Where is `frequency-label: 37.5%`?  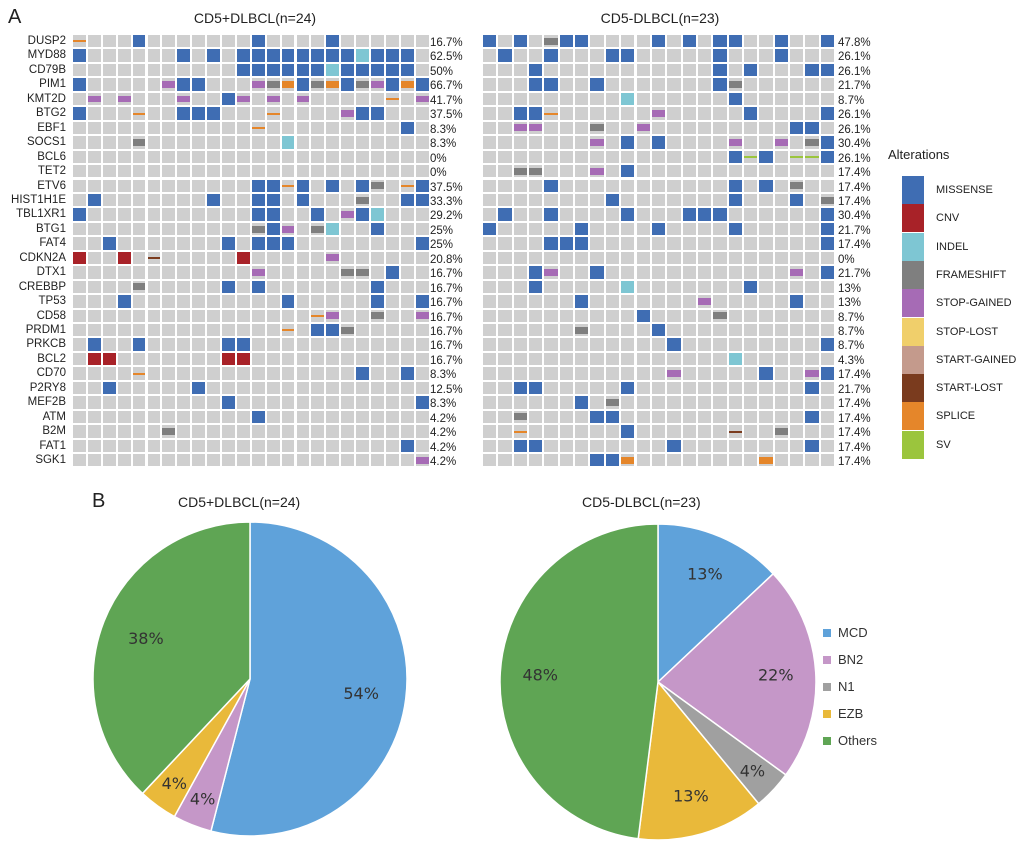 frequency-label: 37.5% is located at coordinates (446, 115).